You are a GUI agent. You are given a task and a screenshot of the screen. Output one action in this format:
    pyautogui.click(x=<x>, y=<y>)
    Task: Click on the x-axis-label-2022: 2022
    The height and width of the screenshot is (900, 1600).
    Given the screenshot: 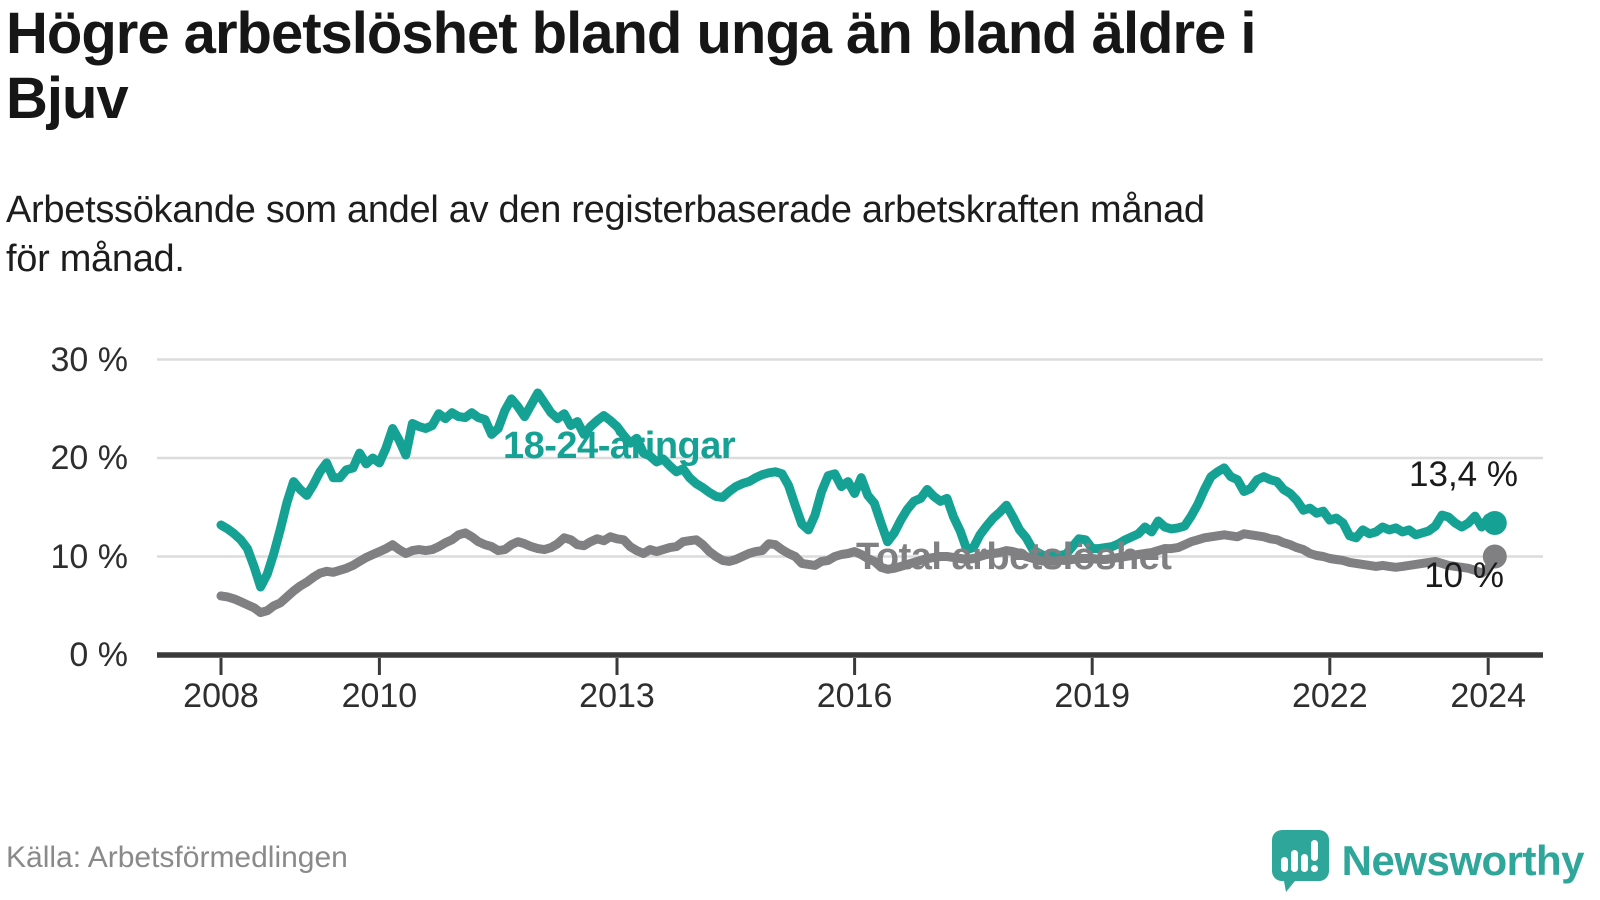 What is the action you would take?
    pyautogui.click(x=1329, y=696)
    